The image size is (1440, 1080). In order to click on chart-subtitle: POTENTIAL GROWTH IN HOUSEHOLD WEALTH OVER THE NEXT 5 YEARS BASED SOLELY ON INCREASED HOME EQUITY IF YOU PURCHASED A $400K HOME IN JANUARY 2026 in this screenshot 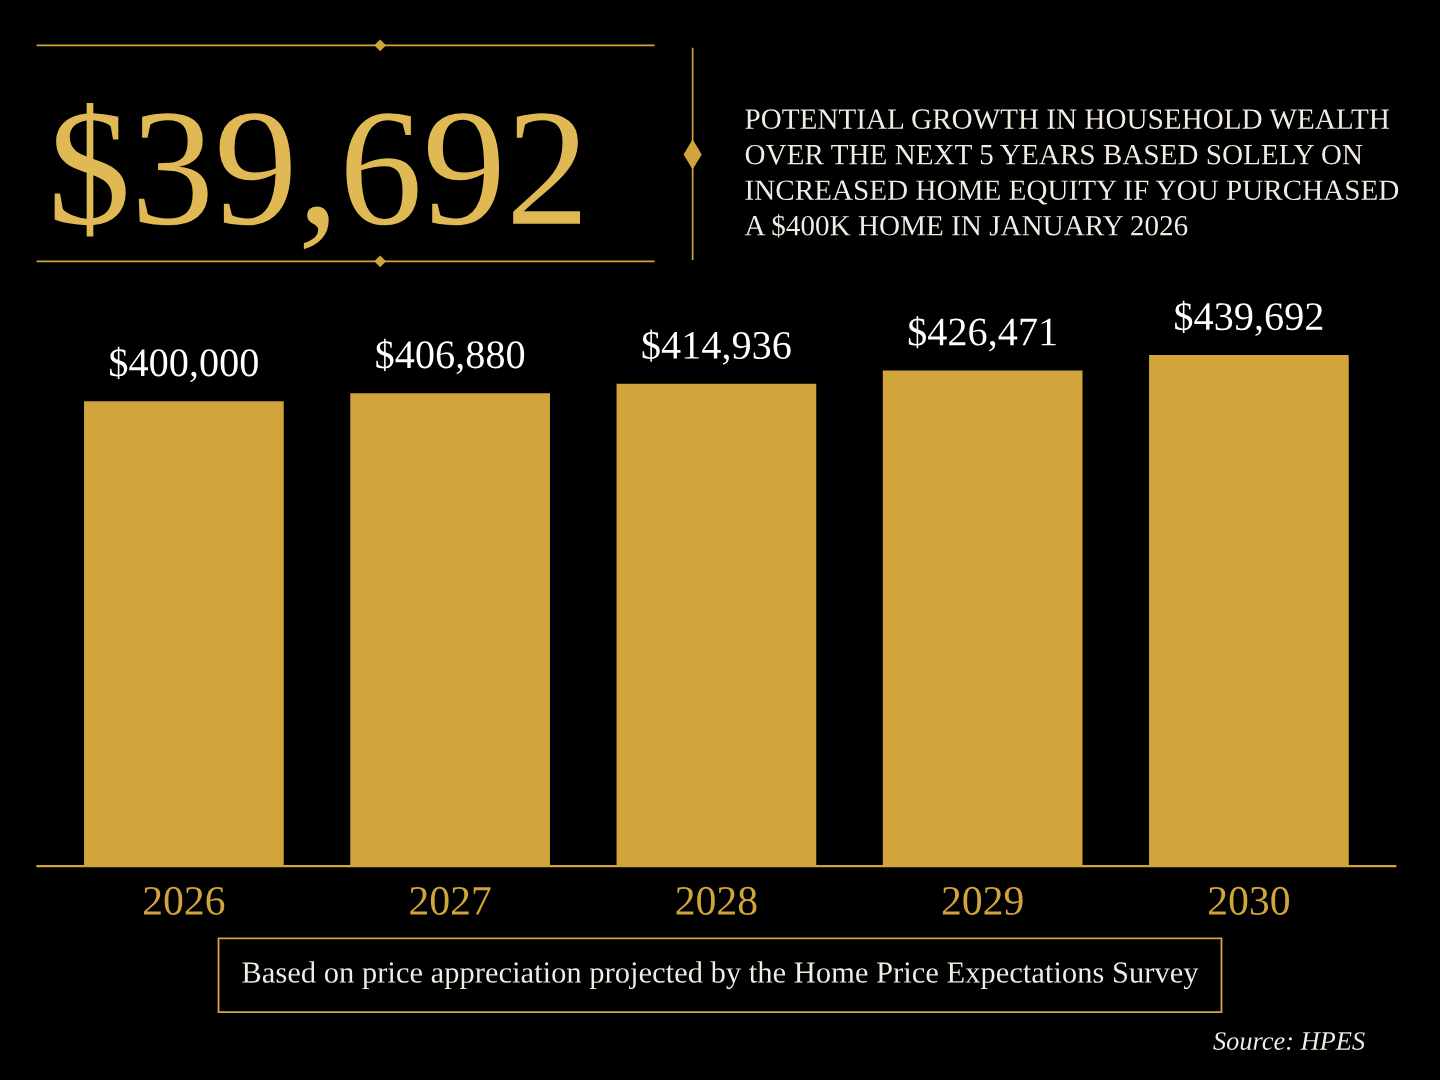, I will do `click(1071, 173)`.